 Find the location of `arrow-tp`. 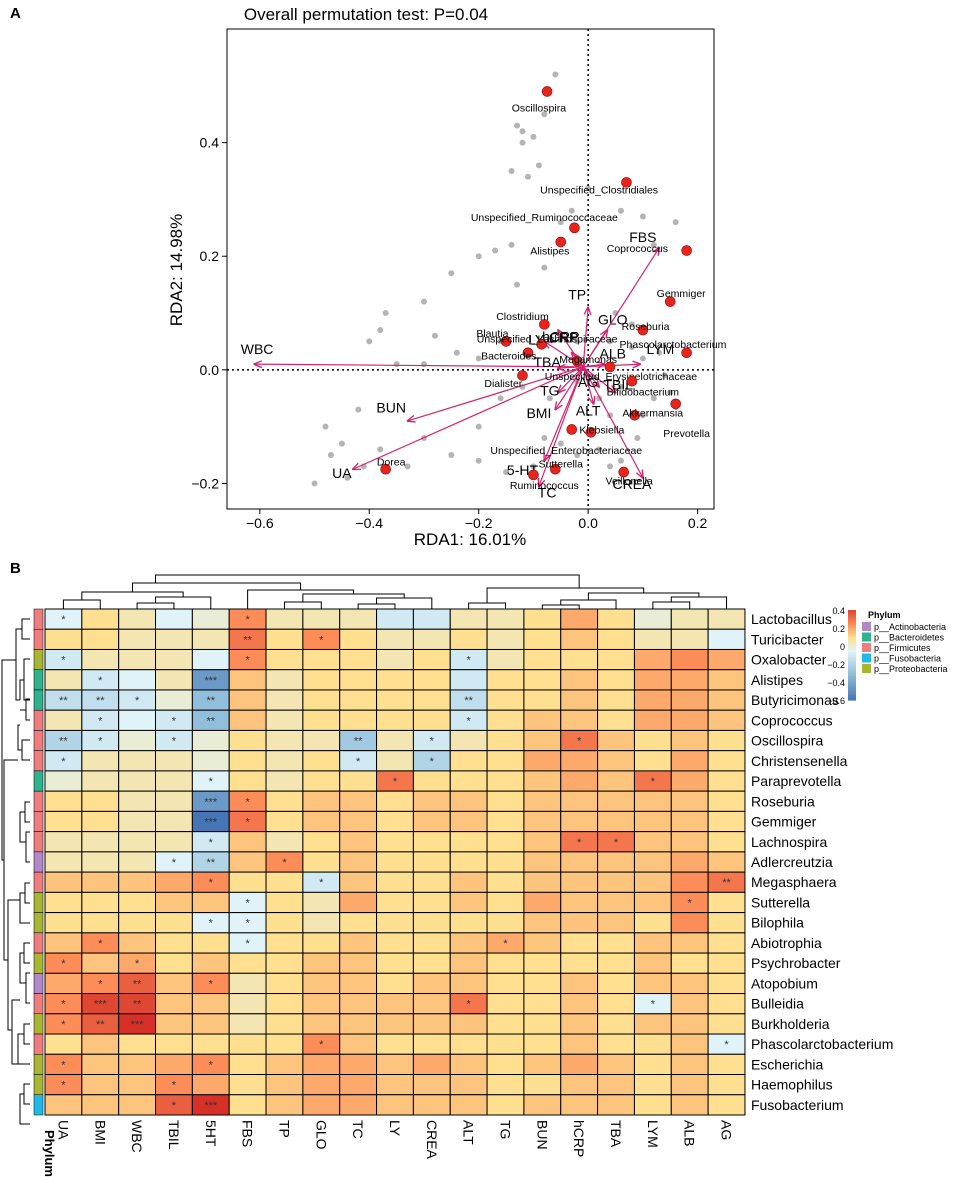

arrow-tp is located at coordinates (585, 337).